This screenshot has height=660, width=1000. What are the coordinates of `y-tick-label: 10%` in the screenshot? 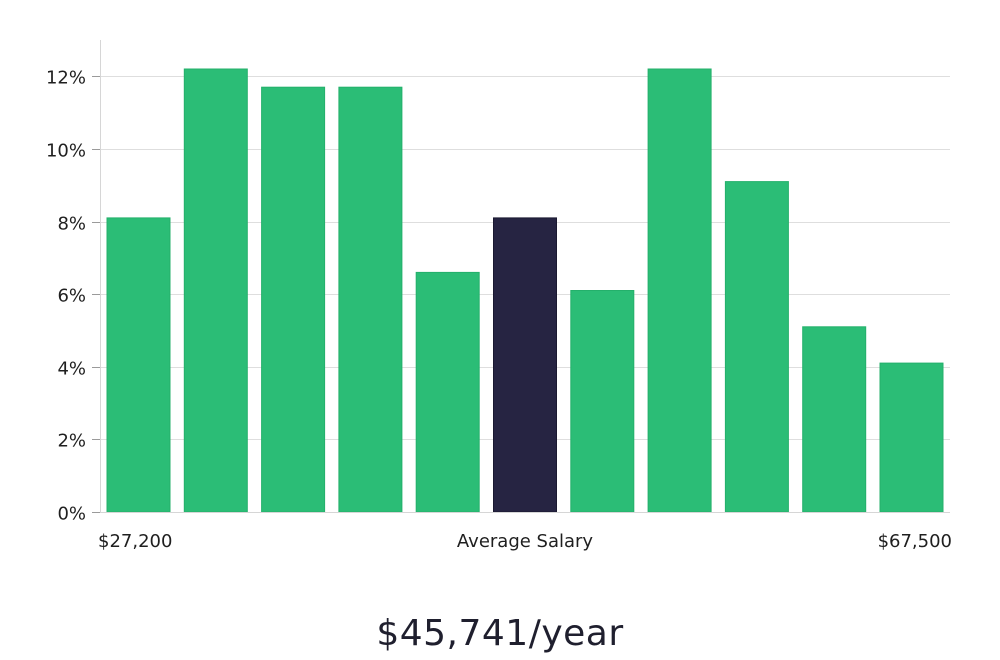 It's located at (66, 151).